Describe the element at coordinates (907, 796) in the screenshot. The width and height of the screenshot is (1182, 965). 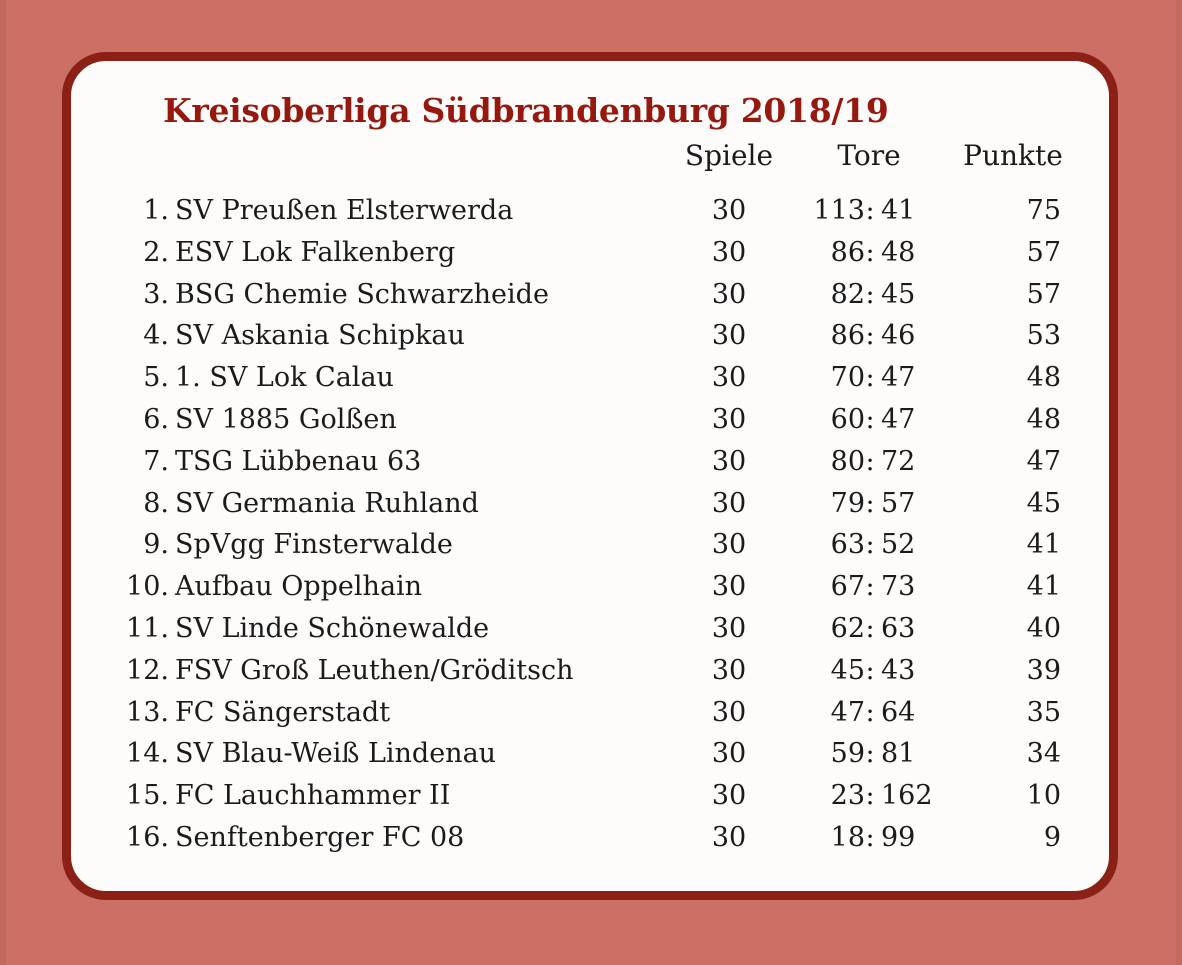
I see `row-goals-against: 162` at that location.